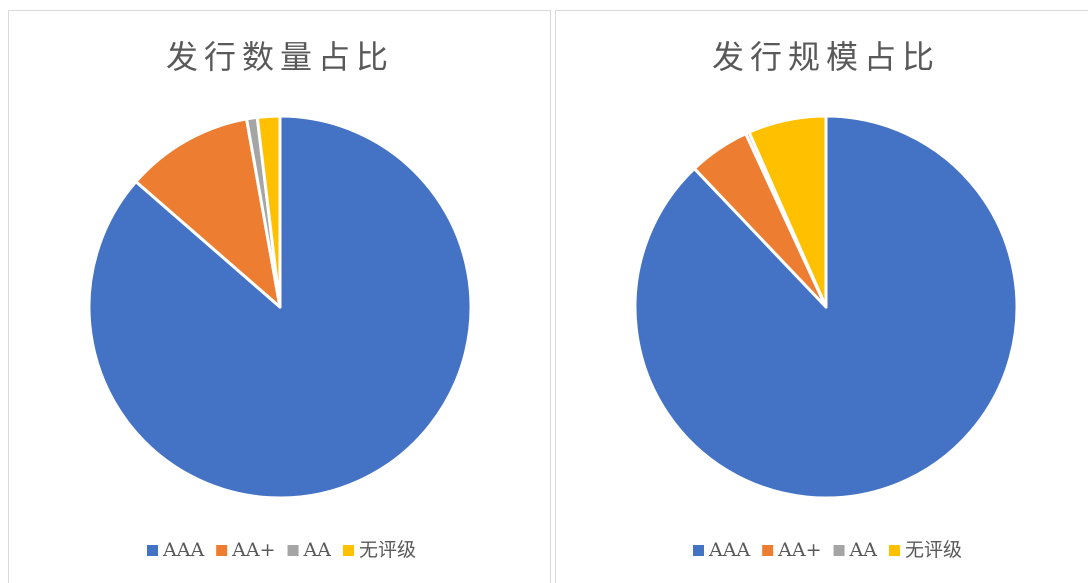 Image resolution: width=1088 pixels, height=583 pixels. I want to click on chart-title: 发行规模占比, so click(826, 57).